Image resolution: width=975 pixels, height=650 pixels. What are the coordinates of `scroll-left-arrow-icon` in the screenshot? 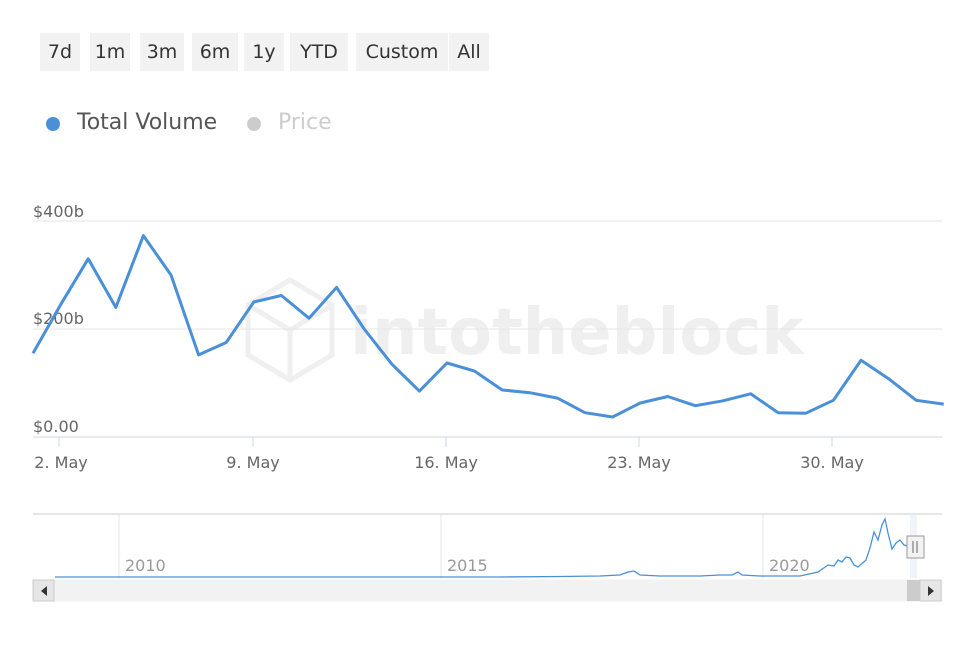 It's located at (44, 591).